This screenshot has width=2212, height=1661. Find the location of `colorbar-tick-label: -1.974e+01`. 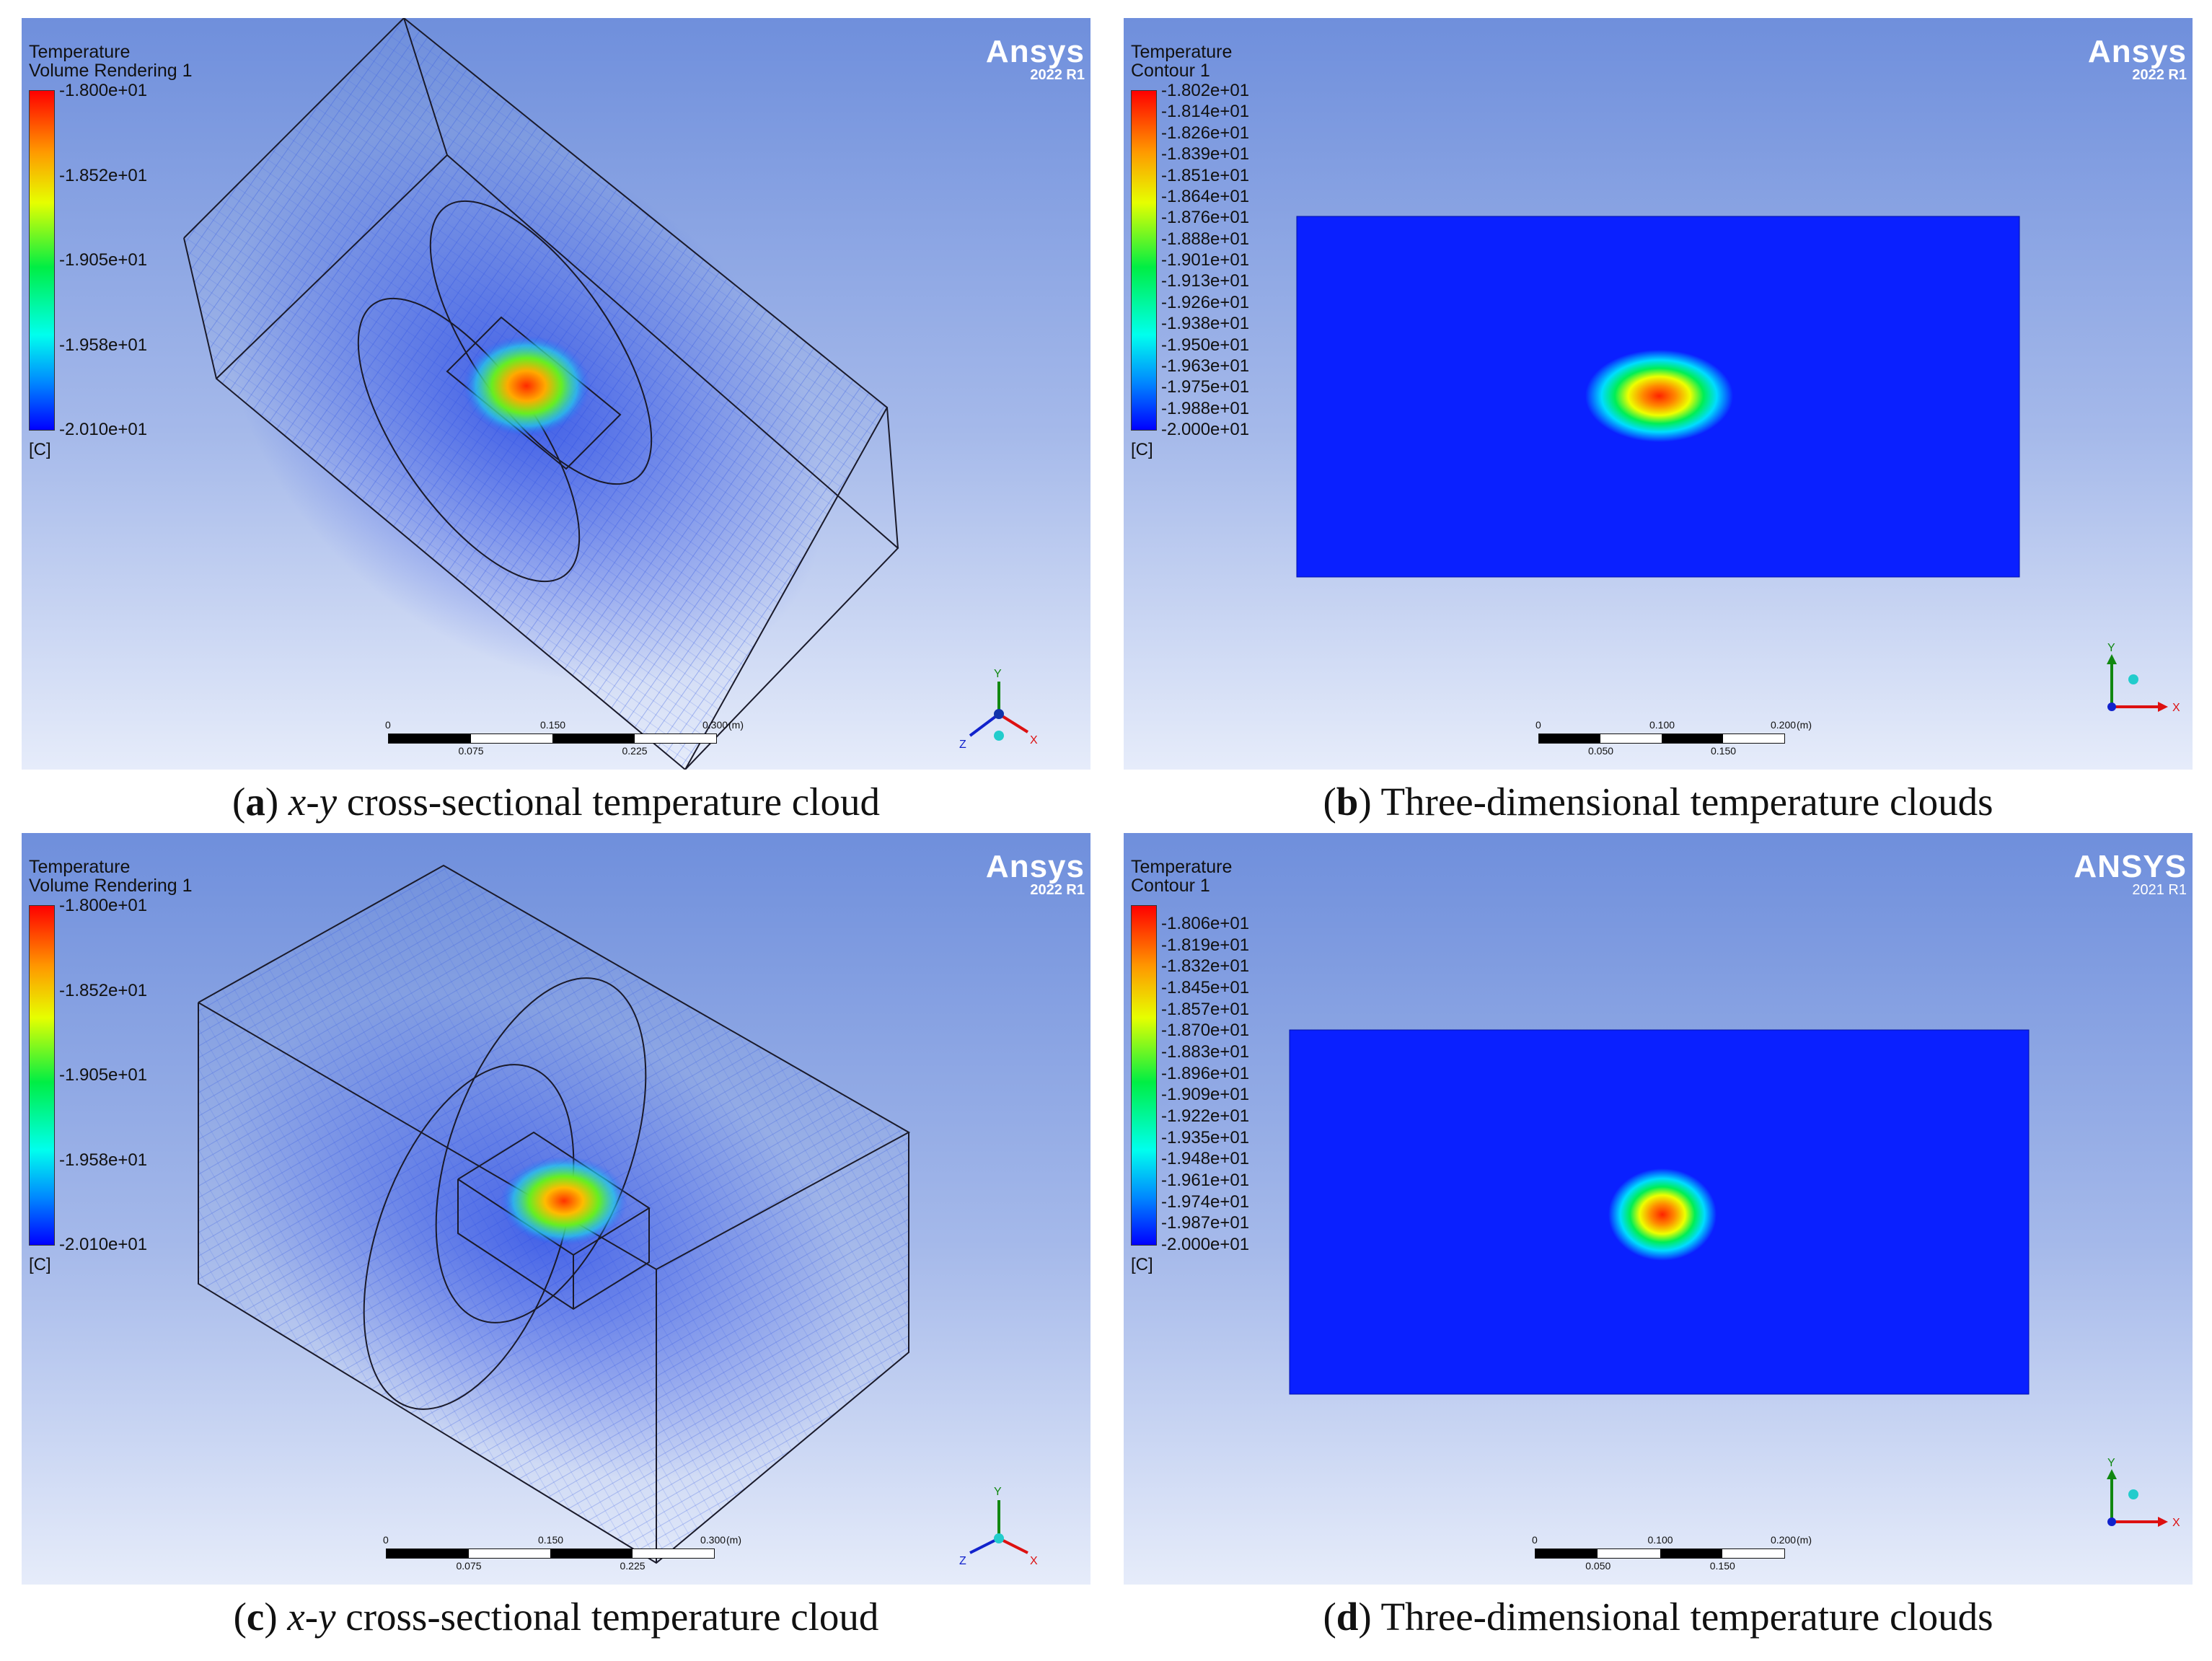

colorbar-tick-label: -1.974e+01 is located at coordinates (1205, 1201).